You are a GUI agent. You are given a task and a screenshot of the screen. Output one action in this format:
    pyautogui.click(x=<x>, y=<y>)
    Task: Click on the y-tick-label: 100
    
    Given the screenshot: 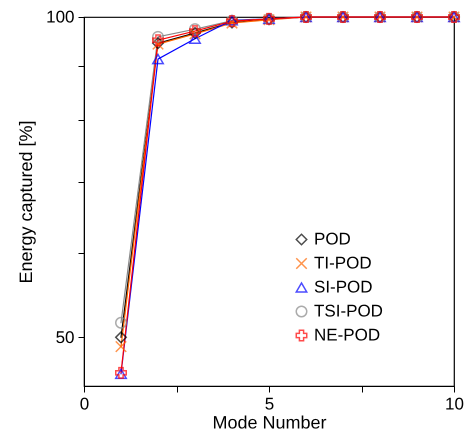 What is the action you would take?
    pyautogui.click(x=60, y=17)
    